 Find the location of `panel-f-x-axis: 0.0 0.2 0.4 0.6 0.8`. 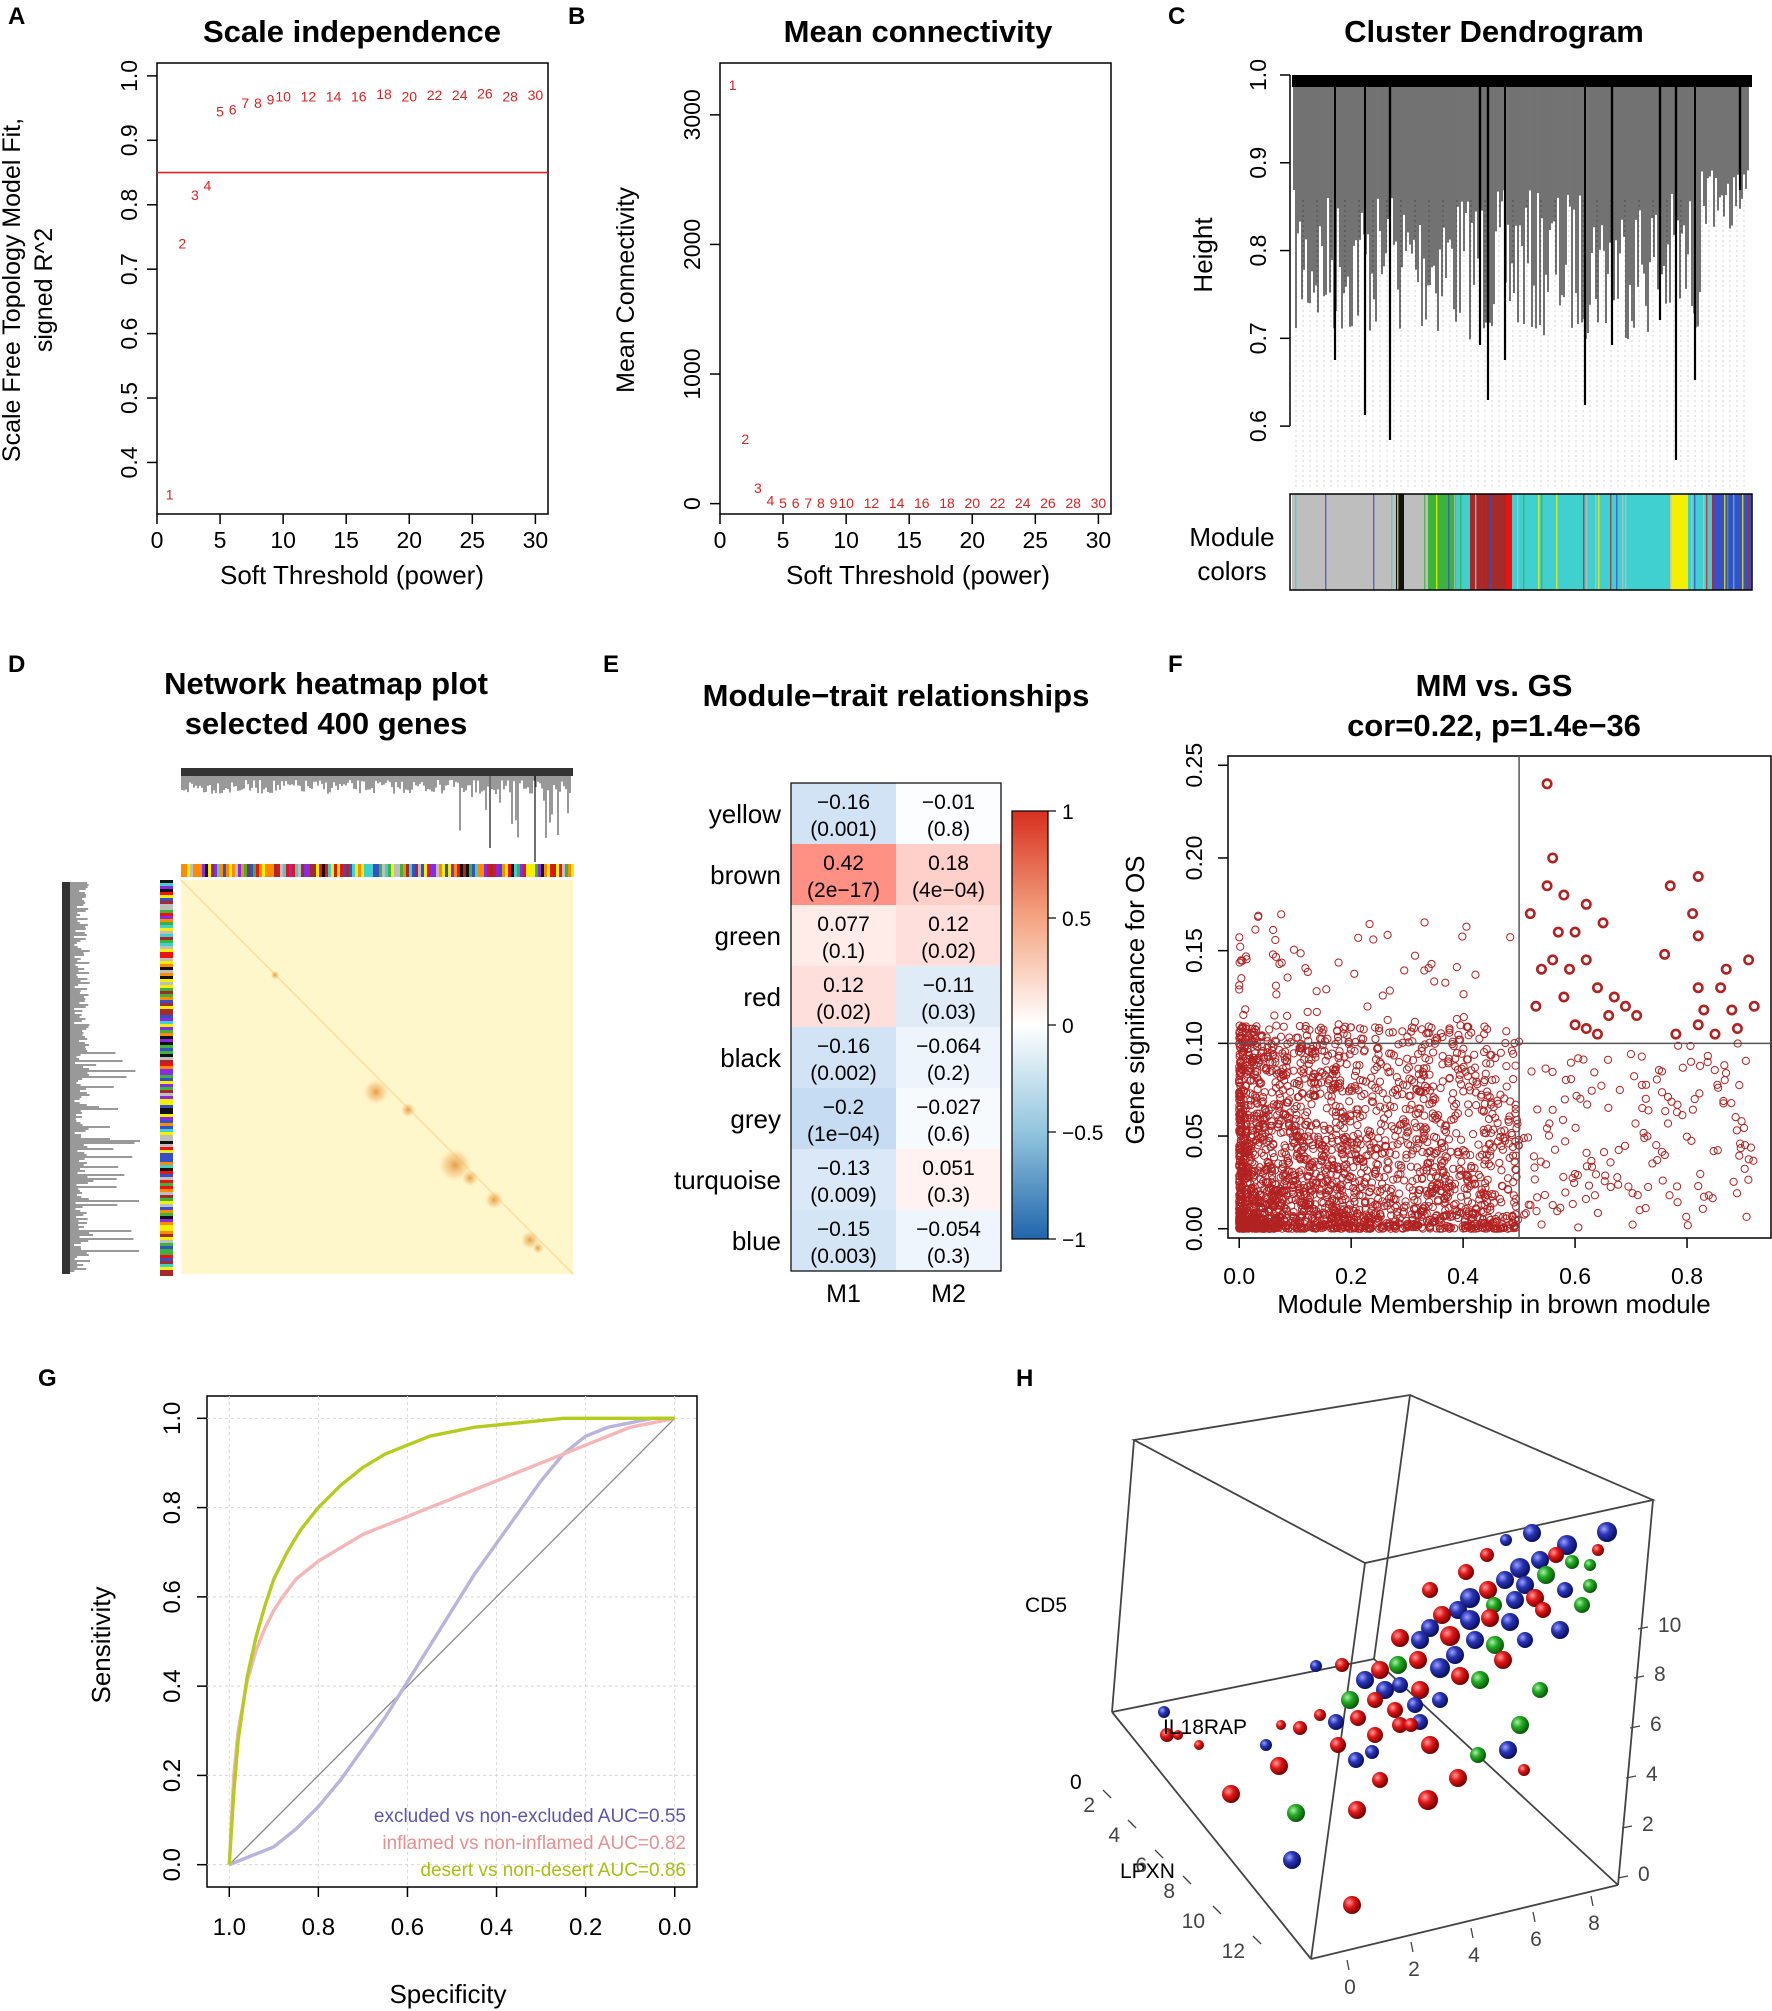

panel-f-x-axis: 0.0 0.2 0.4 0.6 0.8 is located at coordinates (1463, 1263).